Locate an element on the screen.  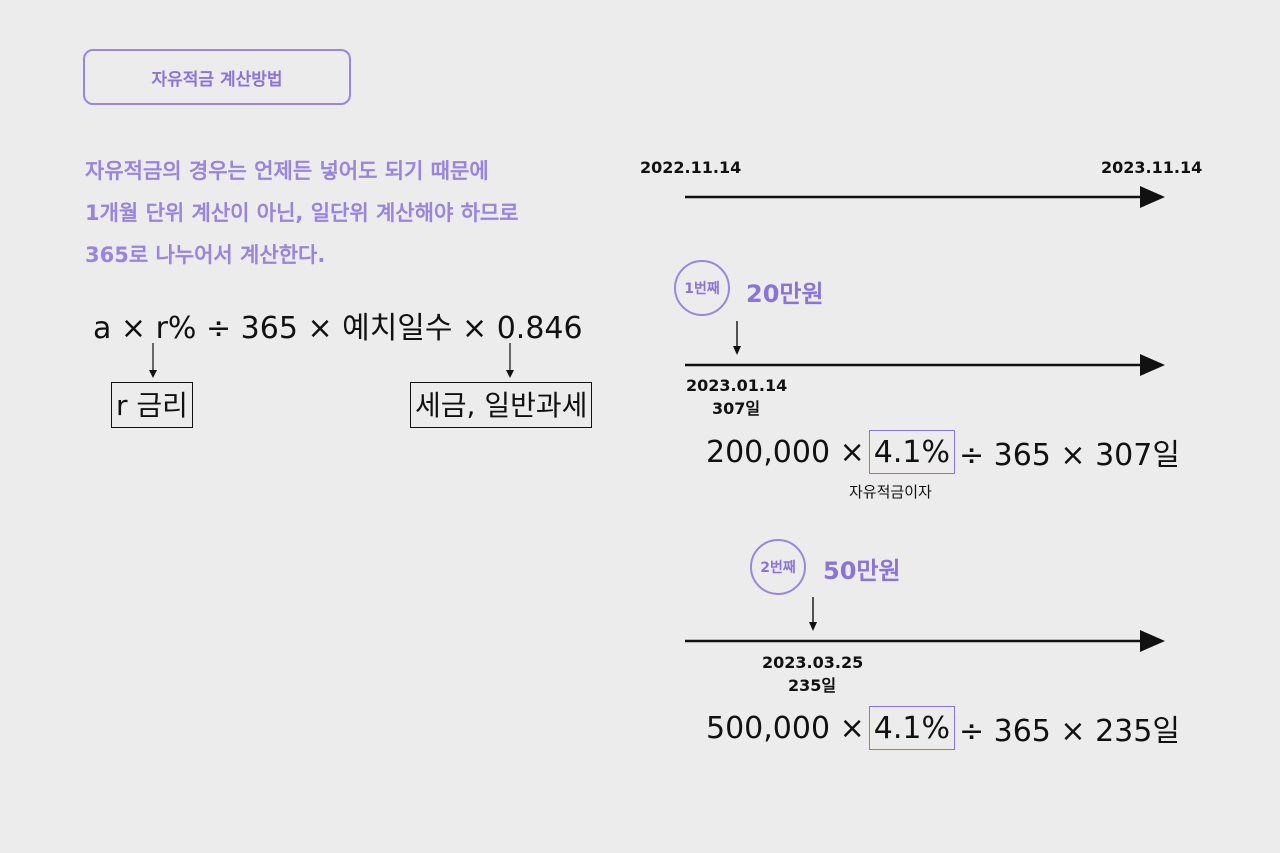
deposit2-calculation: 500,000 × 4.1% ÷ 365 × 235일 is located at coordinates (943, 728).